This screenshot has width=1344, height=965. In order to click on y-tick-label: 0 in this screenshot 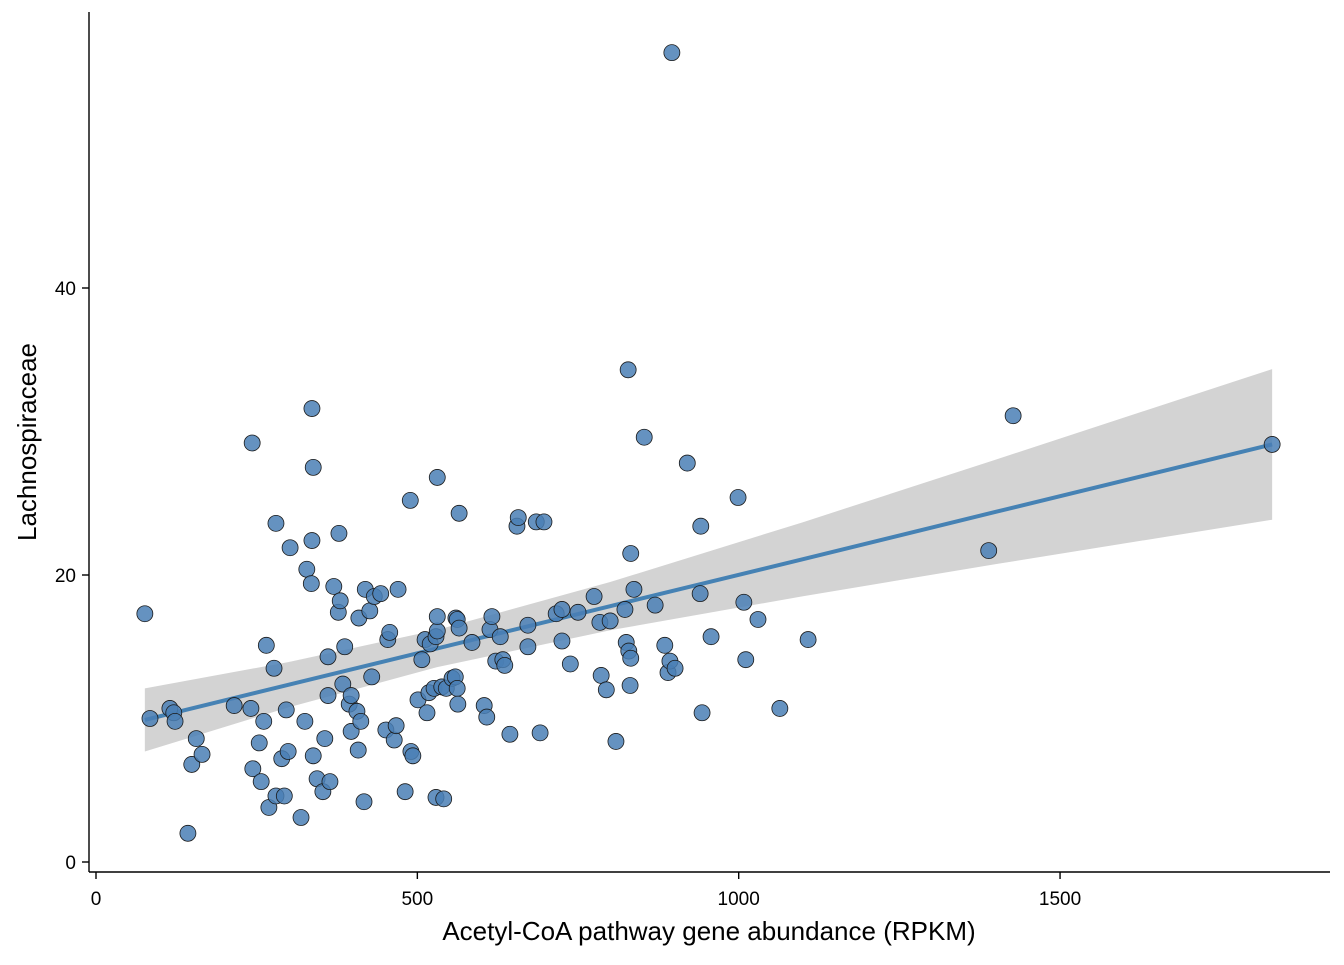, I will do `click(70, 863)`.